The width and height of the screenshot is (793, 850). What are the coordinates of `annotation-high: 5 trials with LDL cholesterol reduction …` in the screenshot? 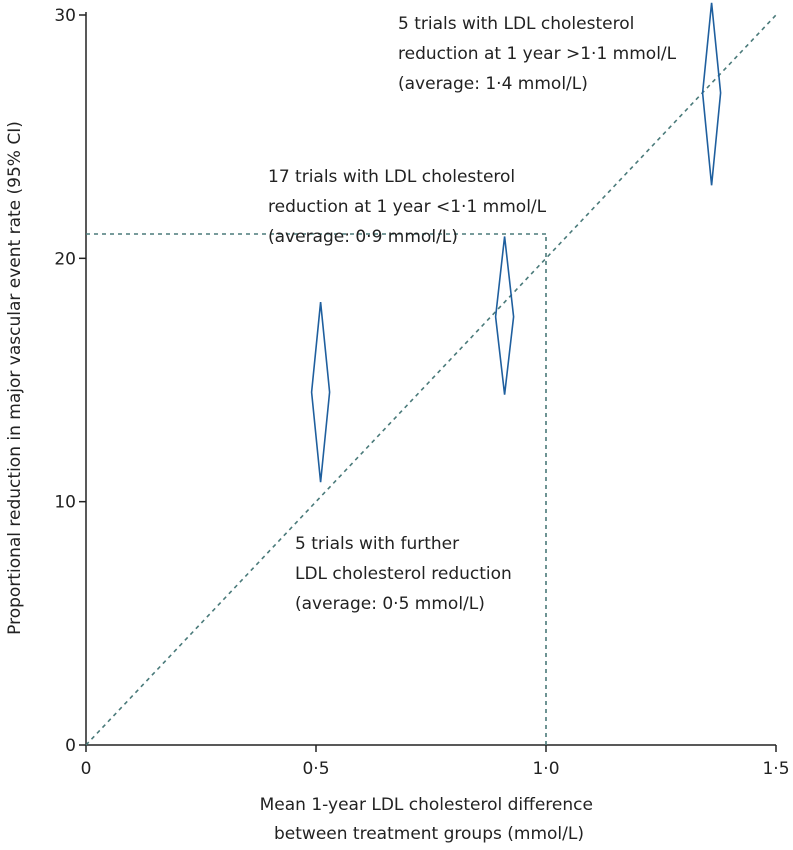 It's located at (540, 54).